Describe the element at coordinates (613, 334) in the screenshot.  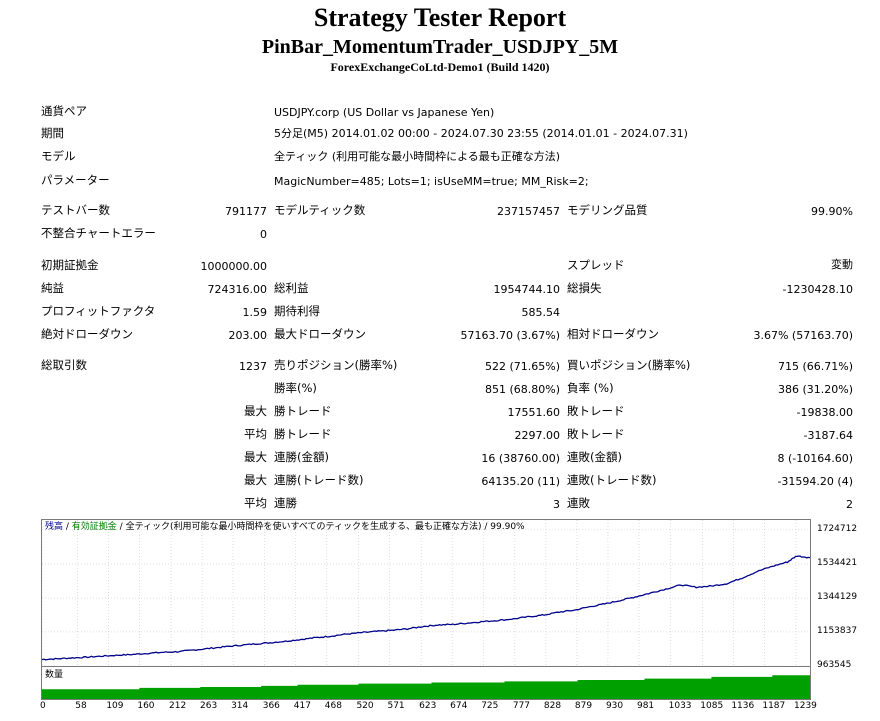
I see `rel-drawdown-label: 相対ドローダウン` at that location.